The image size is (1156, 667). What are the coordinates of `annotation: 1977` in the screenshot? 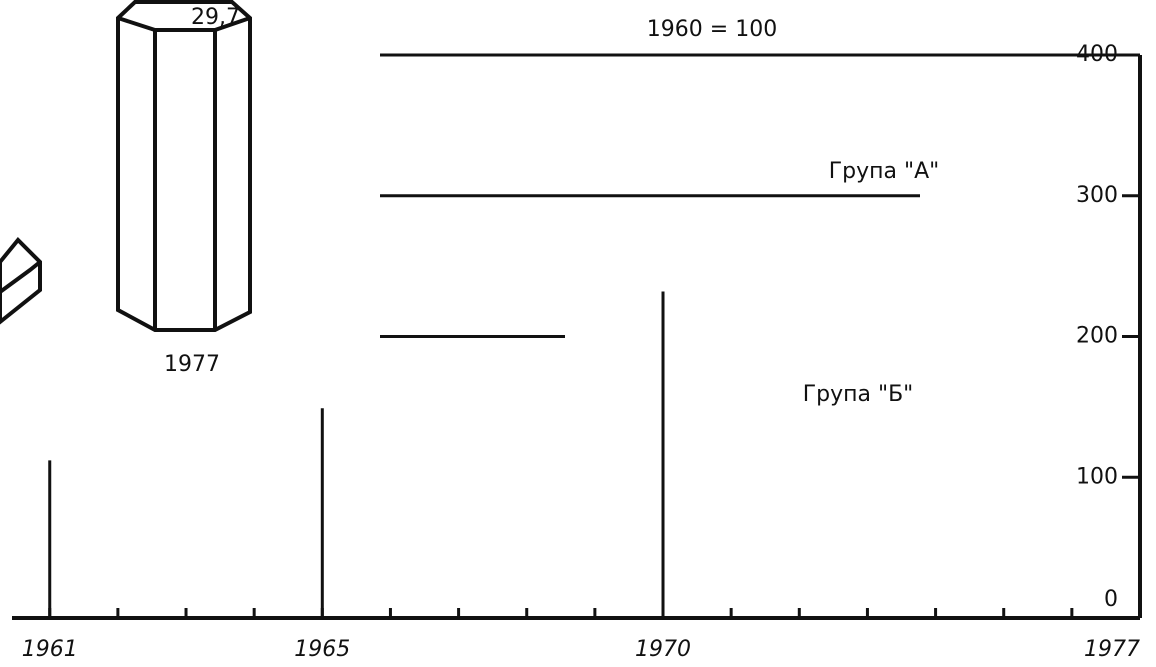 It's located at (192, 364).